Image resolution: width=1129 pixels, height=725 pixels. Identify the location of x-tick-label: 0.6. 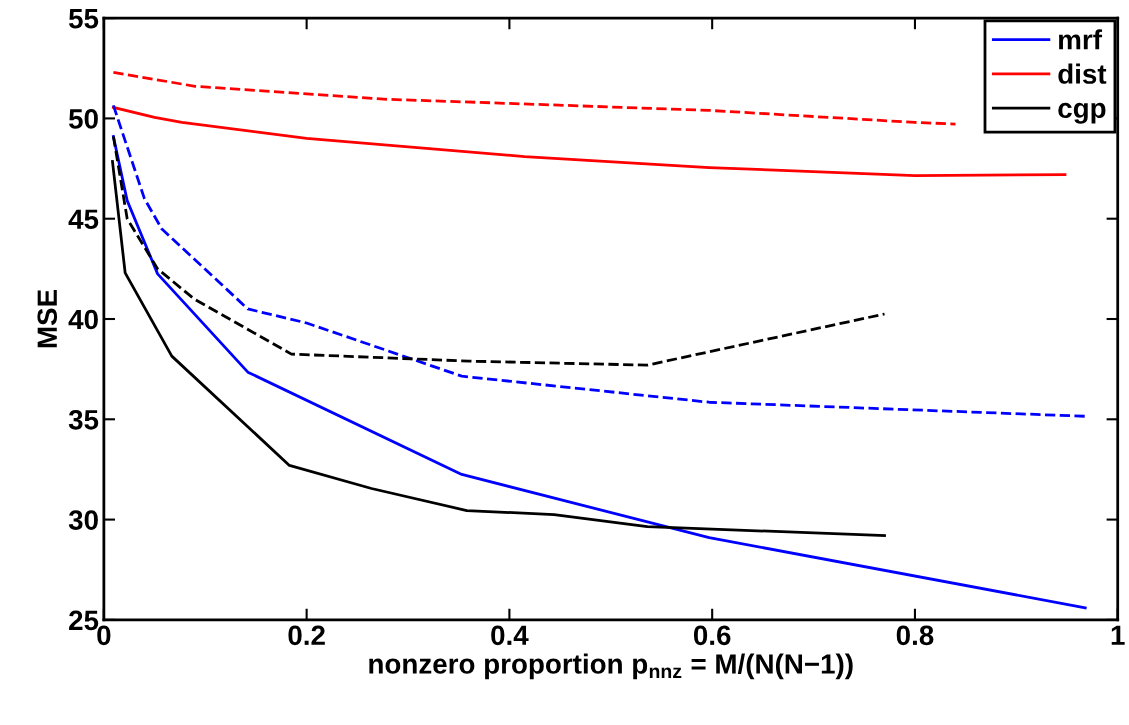
(712, 635).